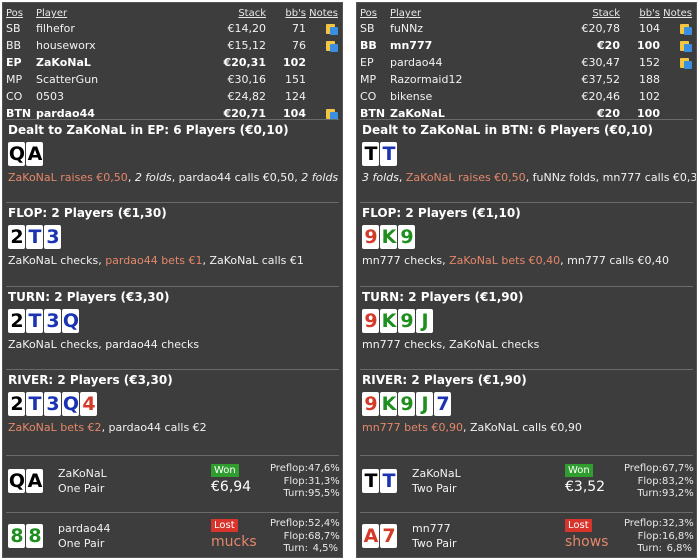  Describe the element at coordinates (367, 62) in the screenshot. I see `player-position: EP` at that location.